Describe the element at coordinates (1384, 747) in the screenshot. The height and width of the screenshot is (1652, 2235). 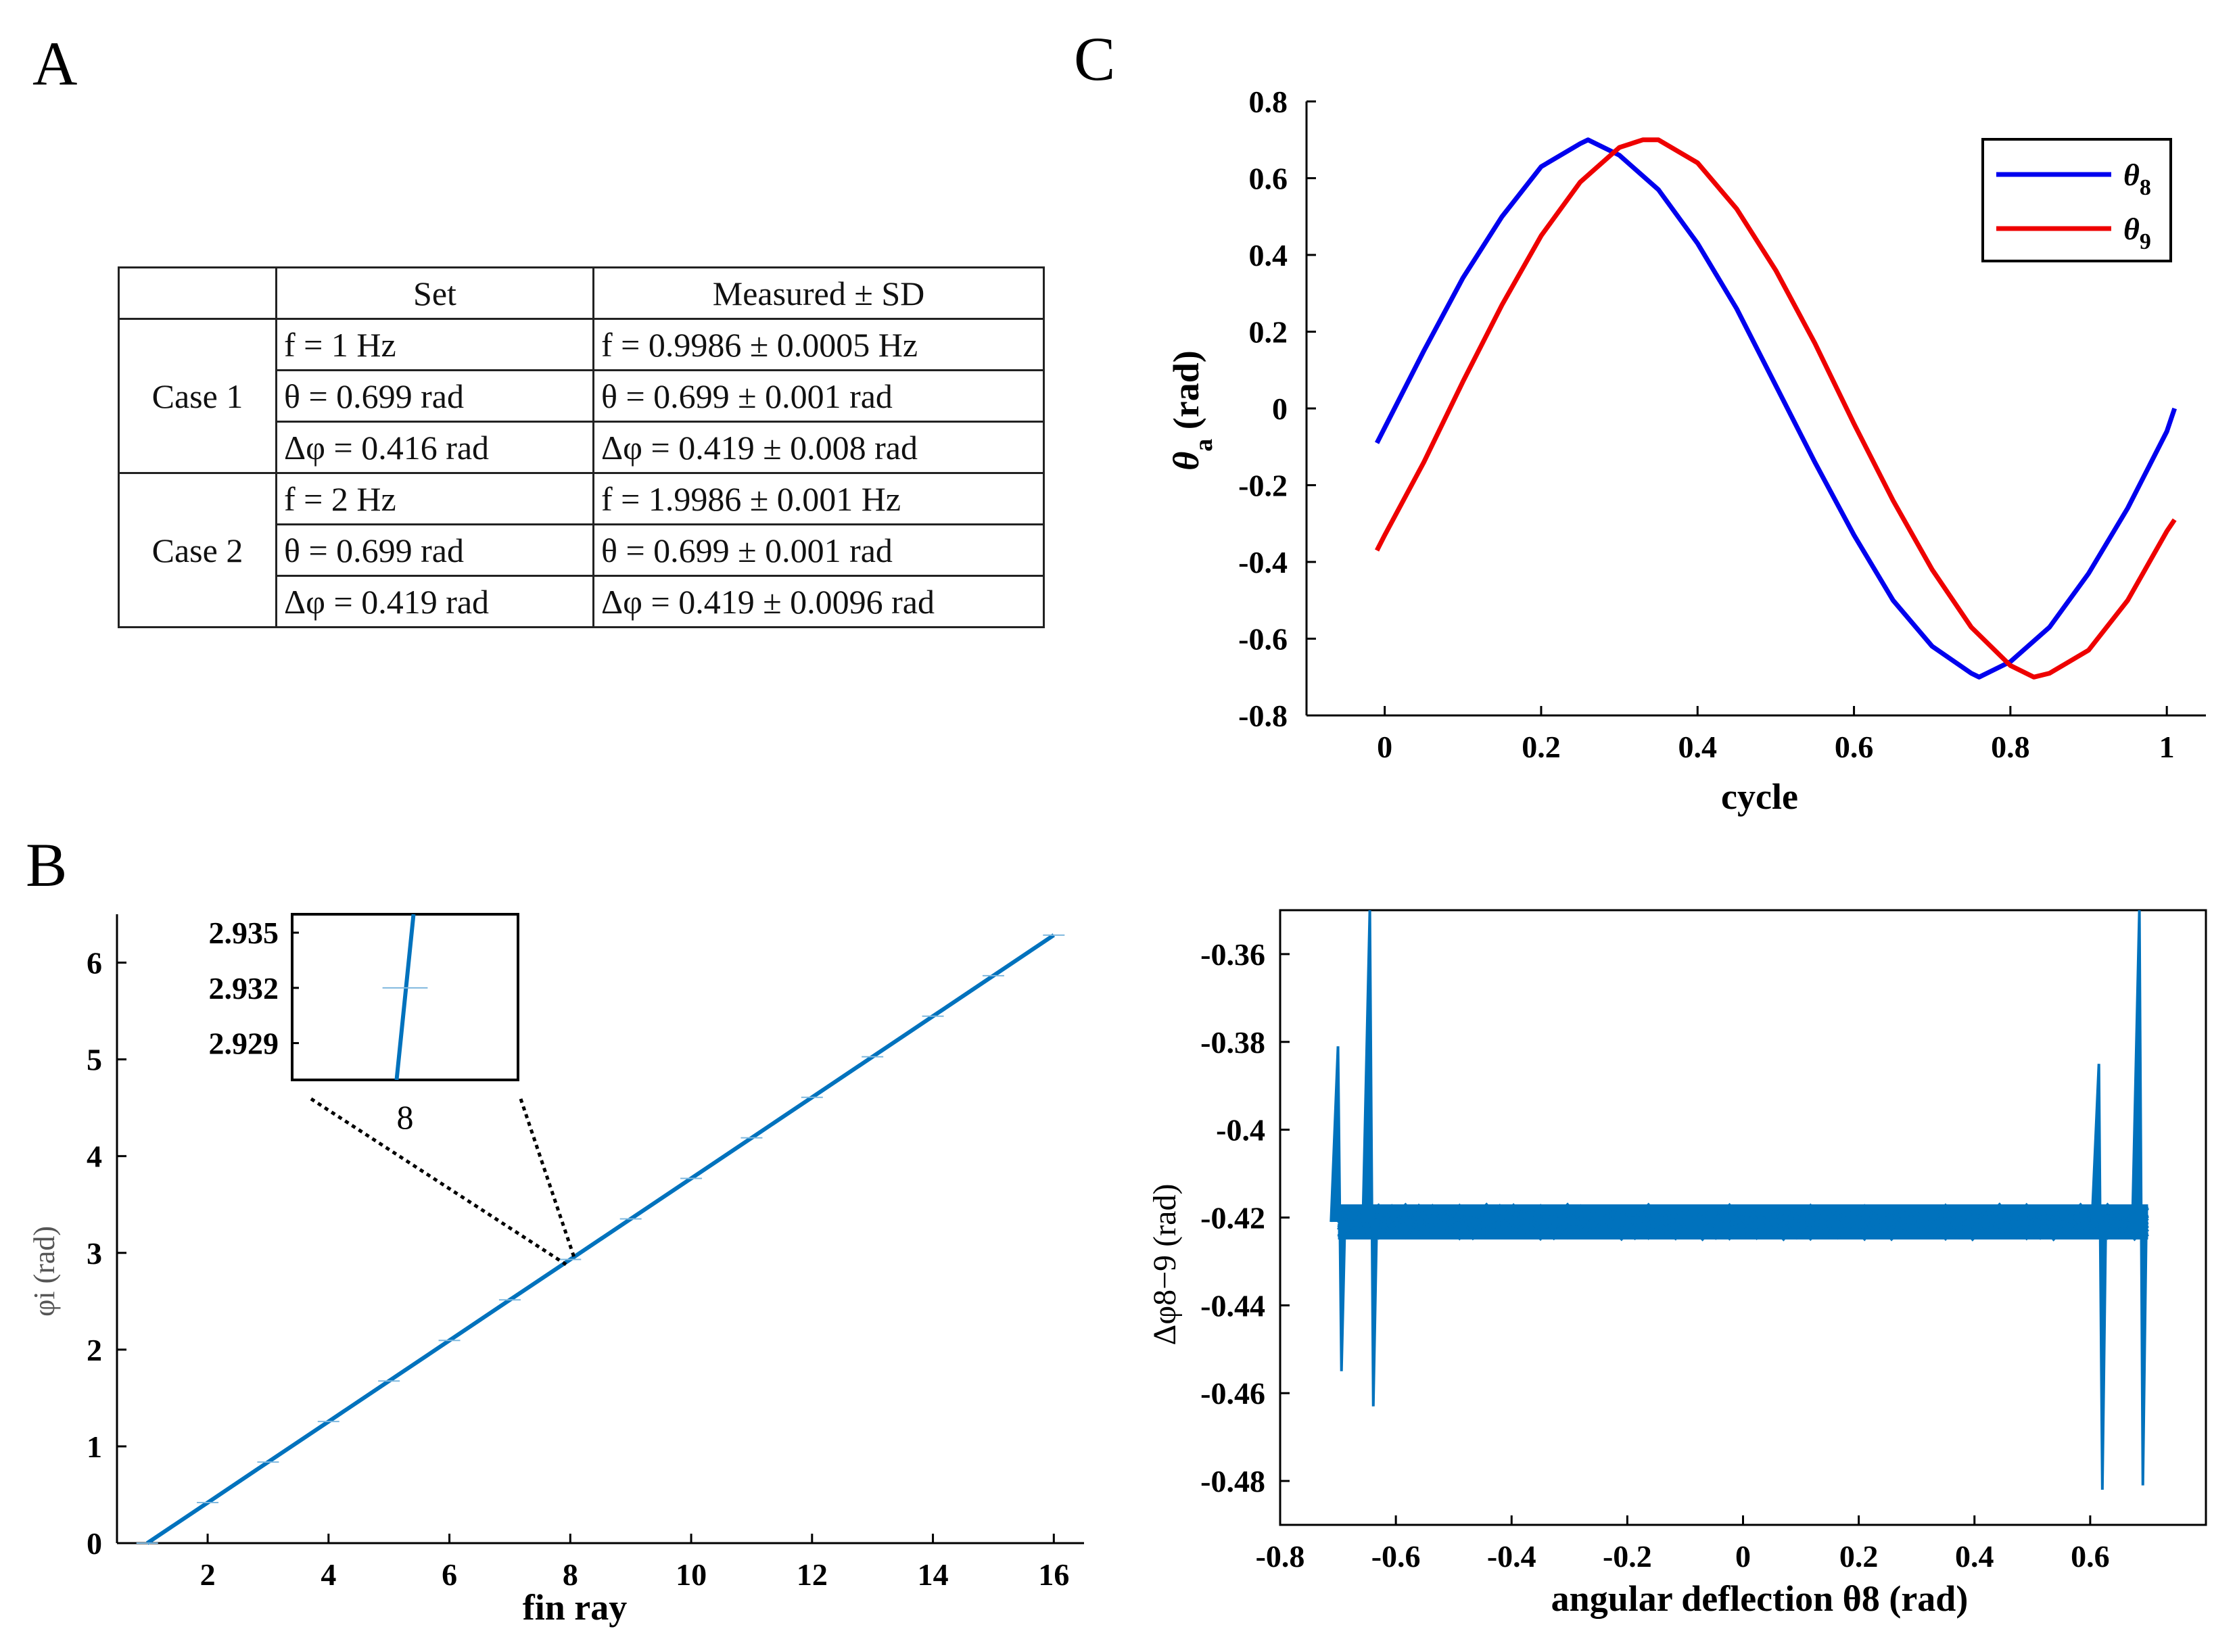
I see `chart-c-xtick-label: 0` at that location.